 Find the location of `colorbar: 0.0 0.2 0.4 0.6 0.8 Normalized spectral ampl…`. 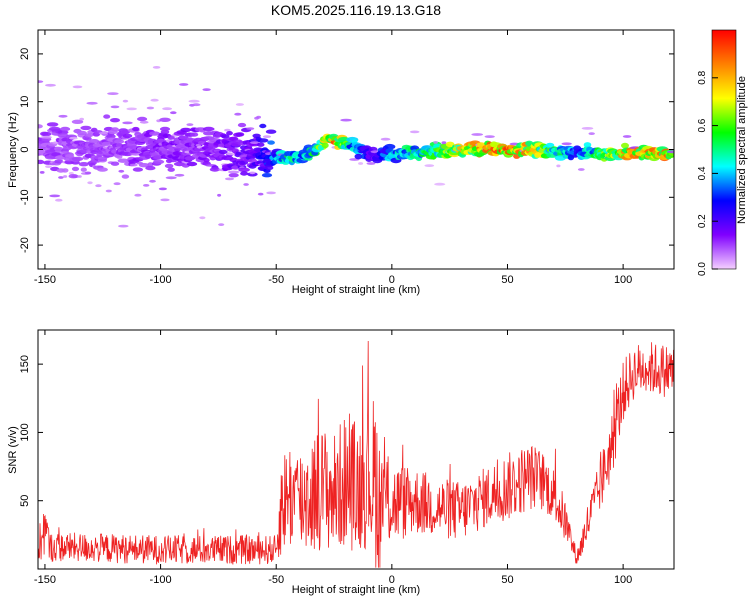

colorbar: 0.0 0.2 0.4 0.6 0.8 Normalized spectral ampl… is located at coordinates (722, 152).